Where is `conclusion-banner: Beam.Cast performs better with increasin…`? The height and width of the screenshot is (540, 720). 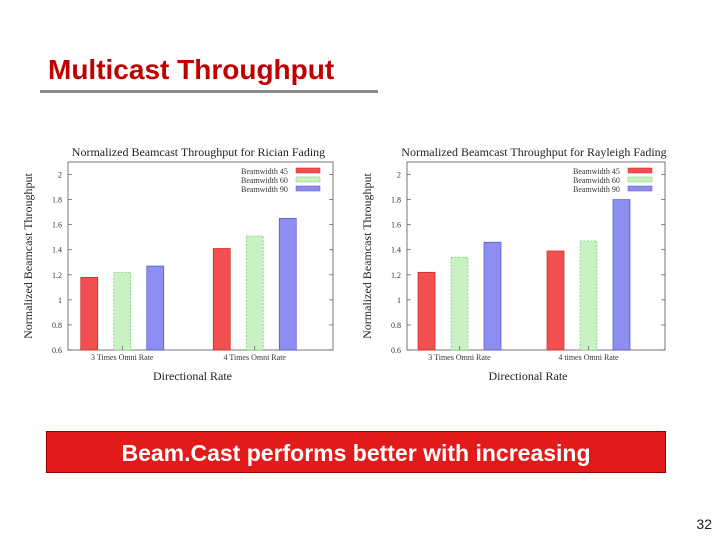
conclusion-banner: Beam.Cast performs better with increasin… is located at coordinates (356, 452).